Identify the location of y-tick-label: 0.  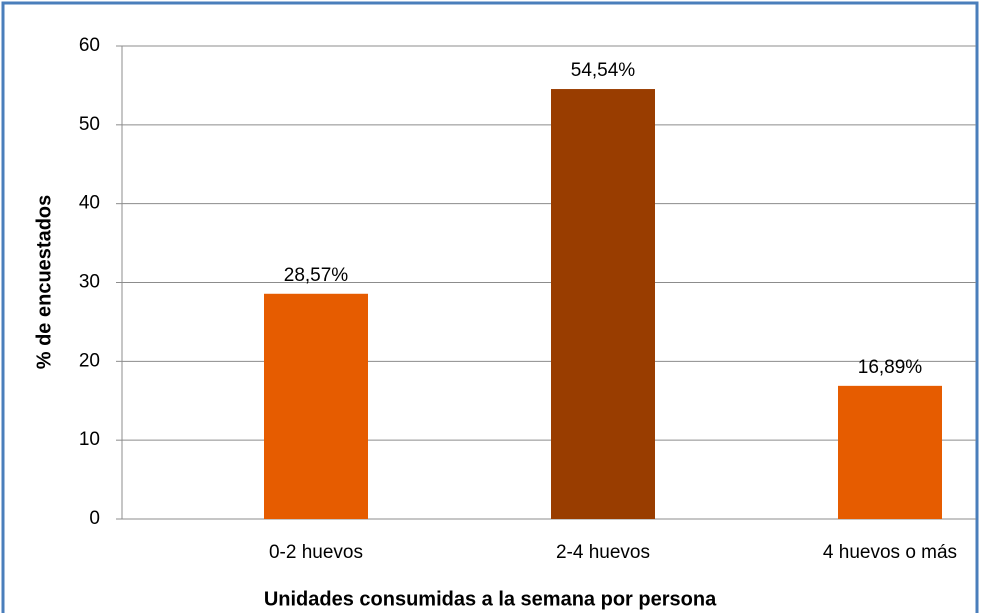
(94, 518).